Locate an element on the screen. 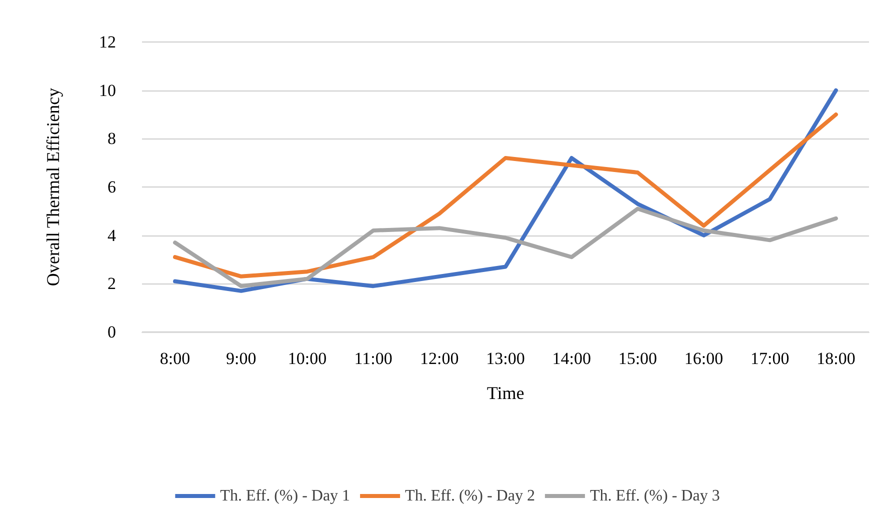 This screenshot has width=895, height=523. line-series is located at coordinates (505, 247).